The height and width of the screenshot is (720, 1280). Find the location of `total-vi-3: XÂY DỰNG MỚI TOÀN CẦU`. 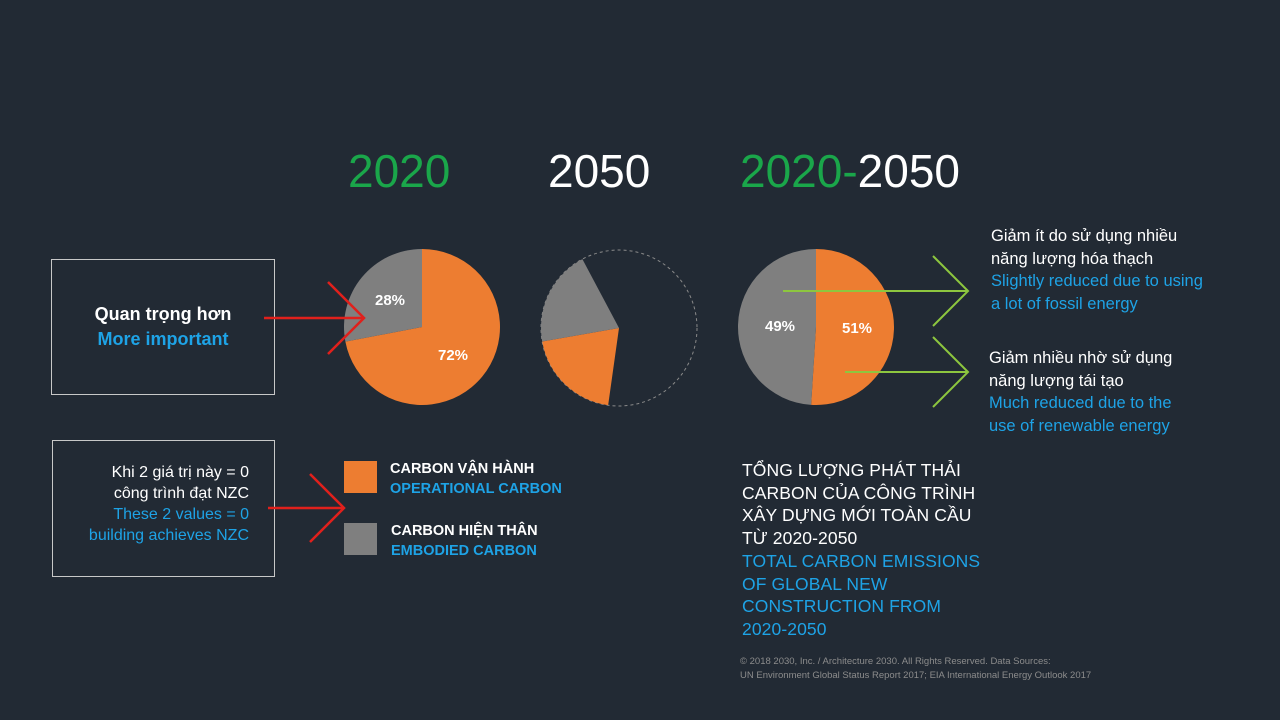

total-vi-3: XÂY DỰNG MỚI TOÀN CẦU is located at coordinates (857, 515).